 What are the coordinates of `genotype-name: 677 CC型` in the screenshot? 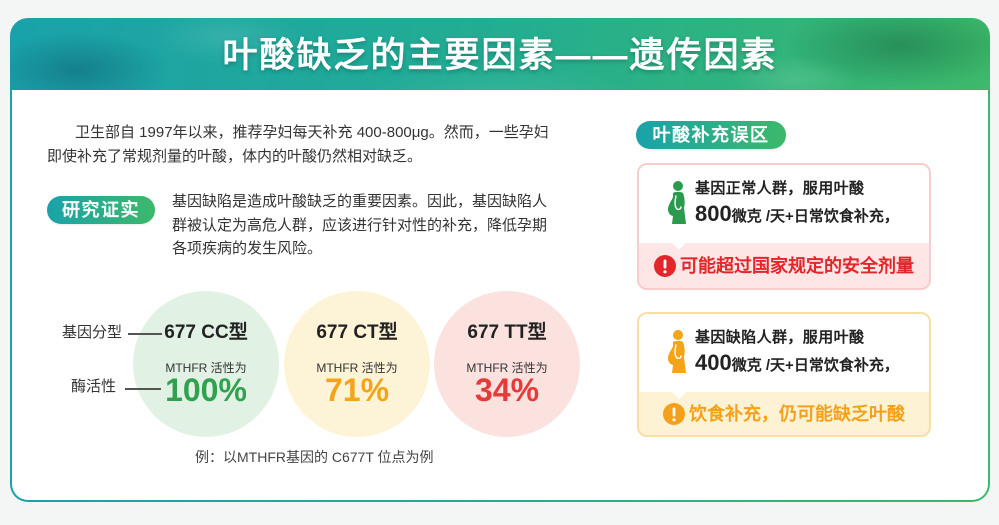 It's located at (206, 332).